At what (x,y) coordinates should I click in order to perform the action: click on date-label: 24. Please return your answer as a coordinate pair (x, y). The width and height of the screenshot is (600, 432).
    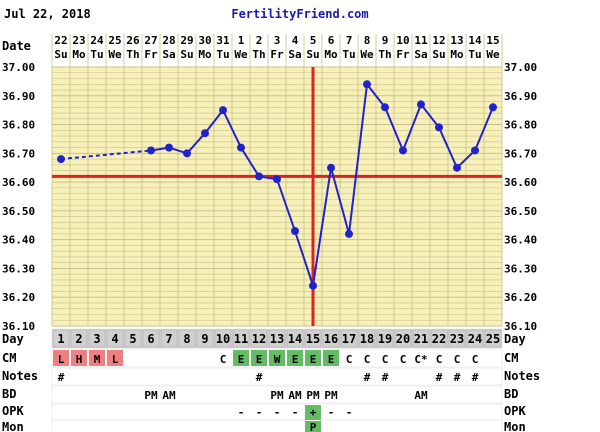
    Looking at the image, I should click on (97, 40).